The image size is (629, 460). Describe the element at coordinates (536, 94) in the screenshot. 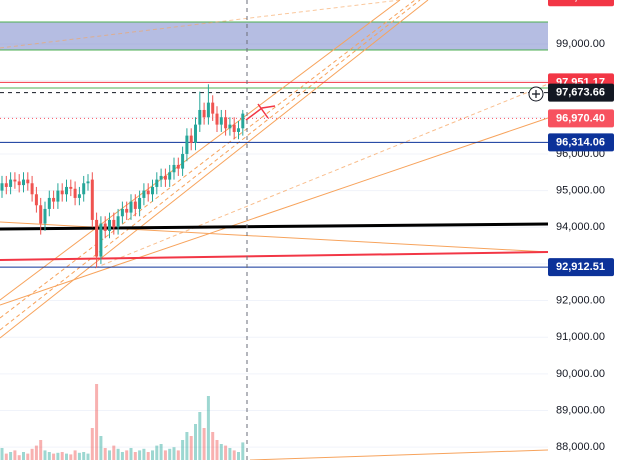

I see `add-icon` at that location.